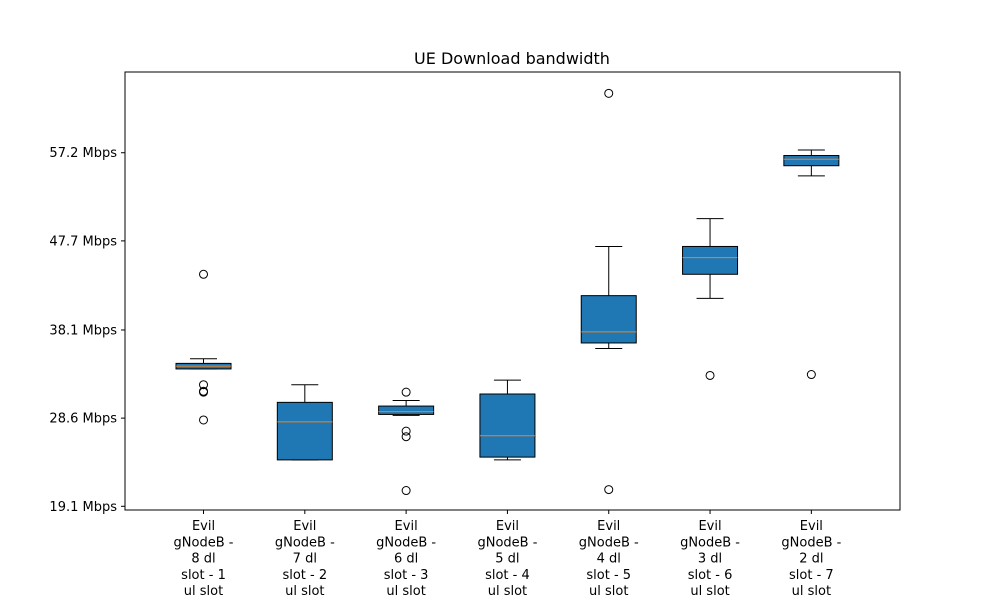  Describe the element at coordinates (406, 575) in the screenshot. I see `x-tick-label-line: slot - 3` at that location.